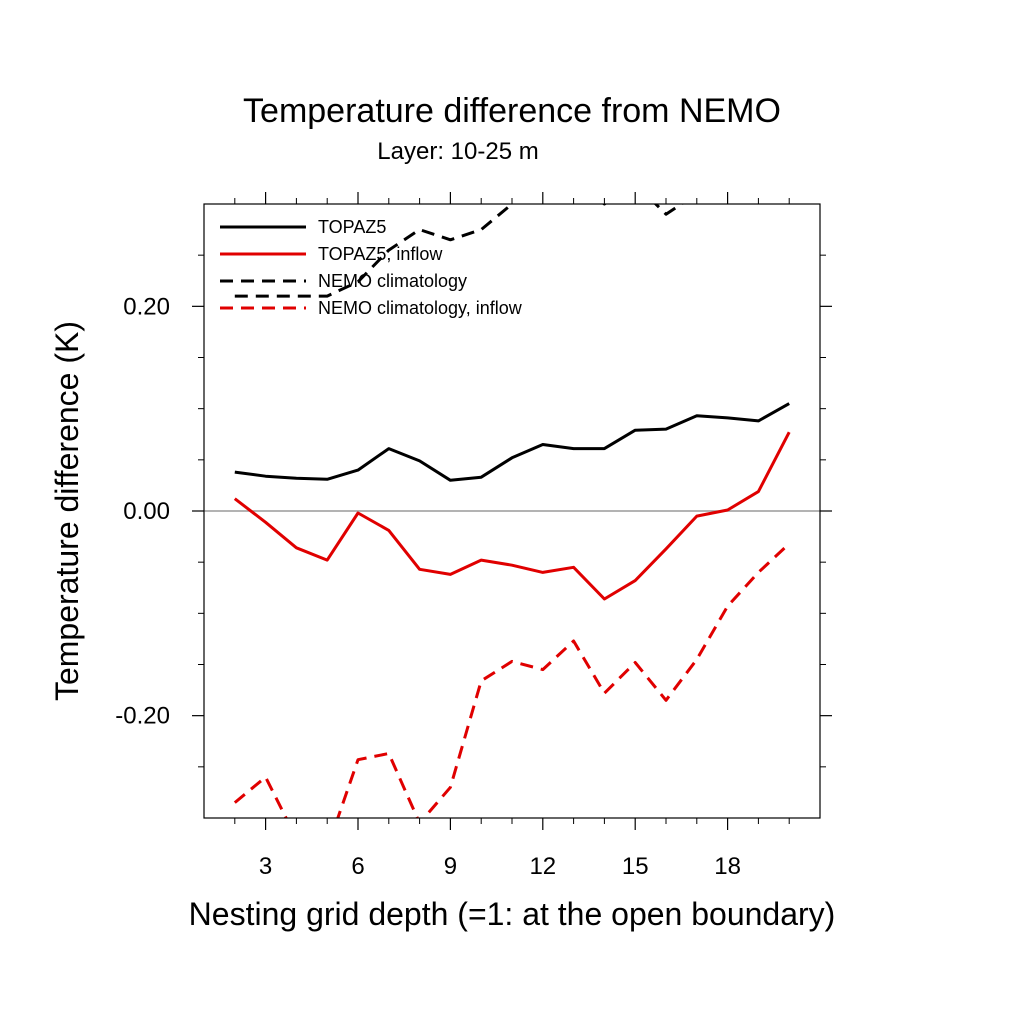 The image size is (1024, 1029). Describe the element at coordinates (727, 866) in the screenshot. I see `x-tick-label: 18` at that location.